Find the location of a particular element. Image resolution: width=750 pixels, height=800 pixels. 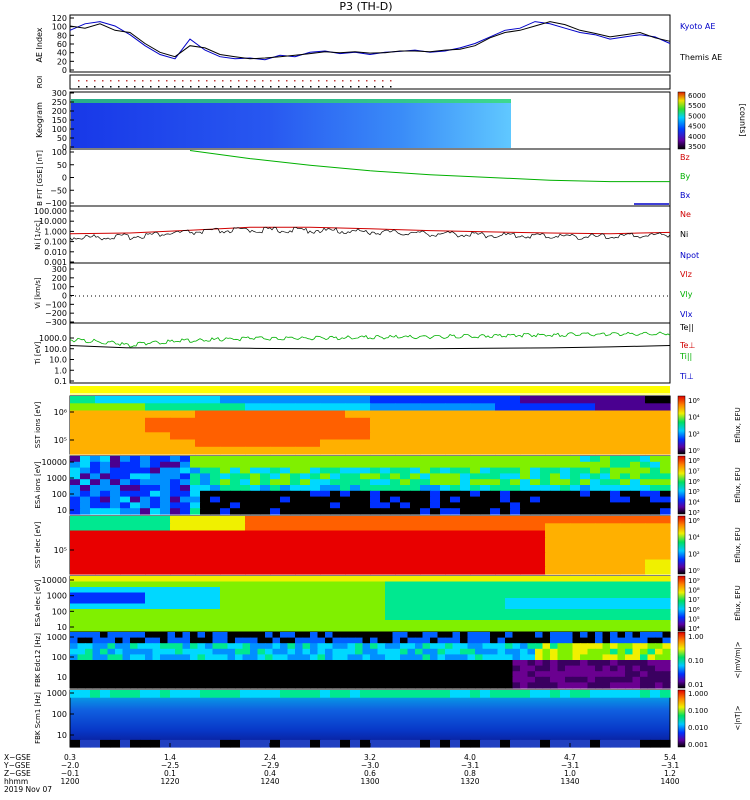

keogram-colorbar is located at coordinates (681, 120).